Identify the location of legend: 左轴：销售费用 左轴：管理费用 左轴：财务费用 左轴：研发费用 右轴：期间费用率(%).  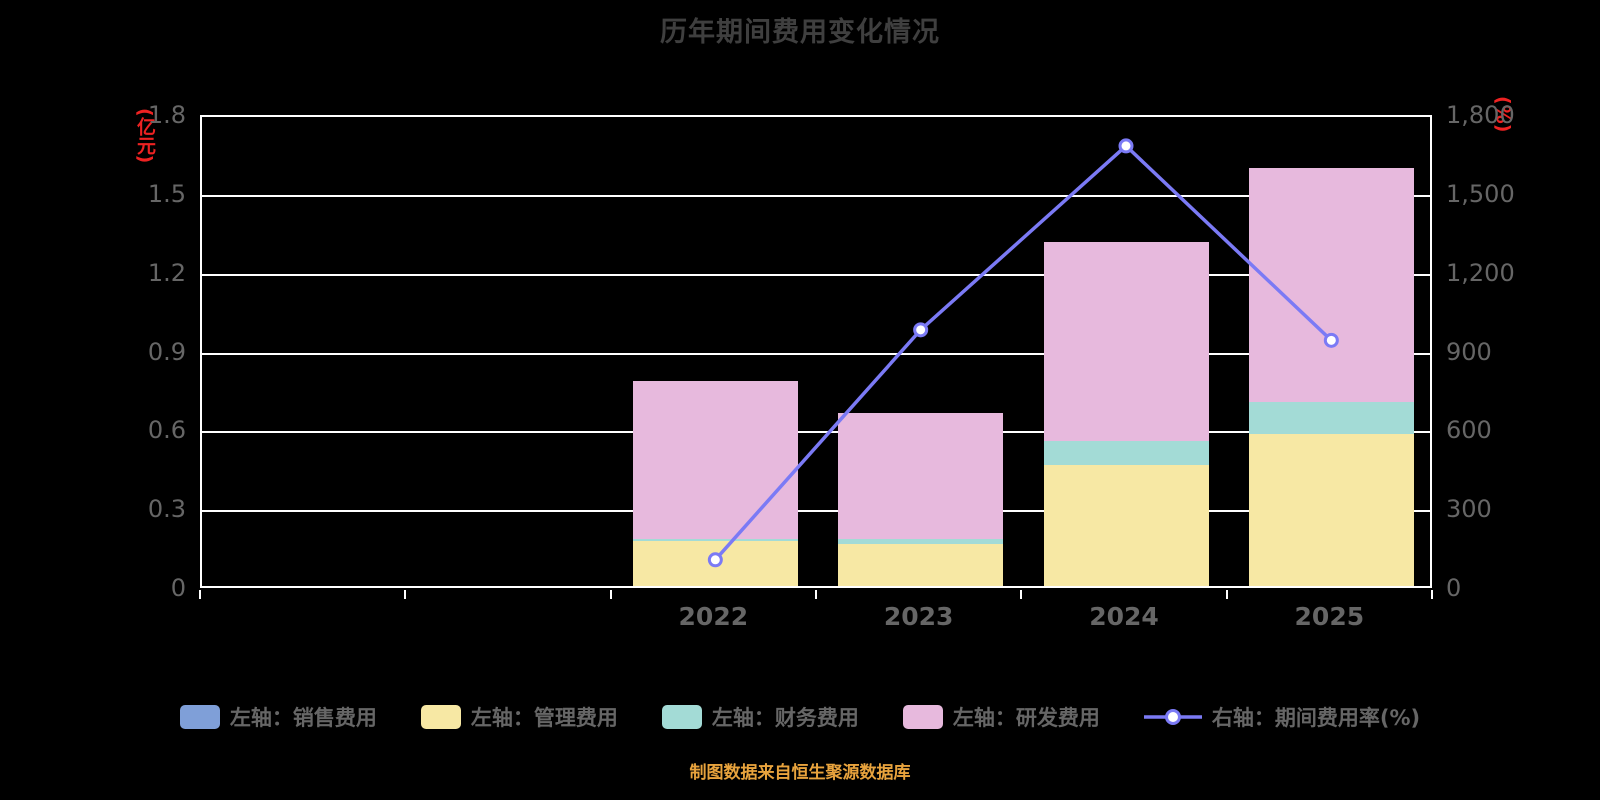
(800, 717).